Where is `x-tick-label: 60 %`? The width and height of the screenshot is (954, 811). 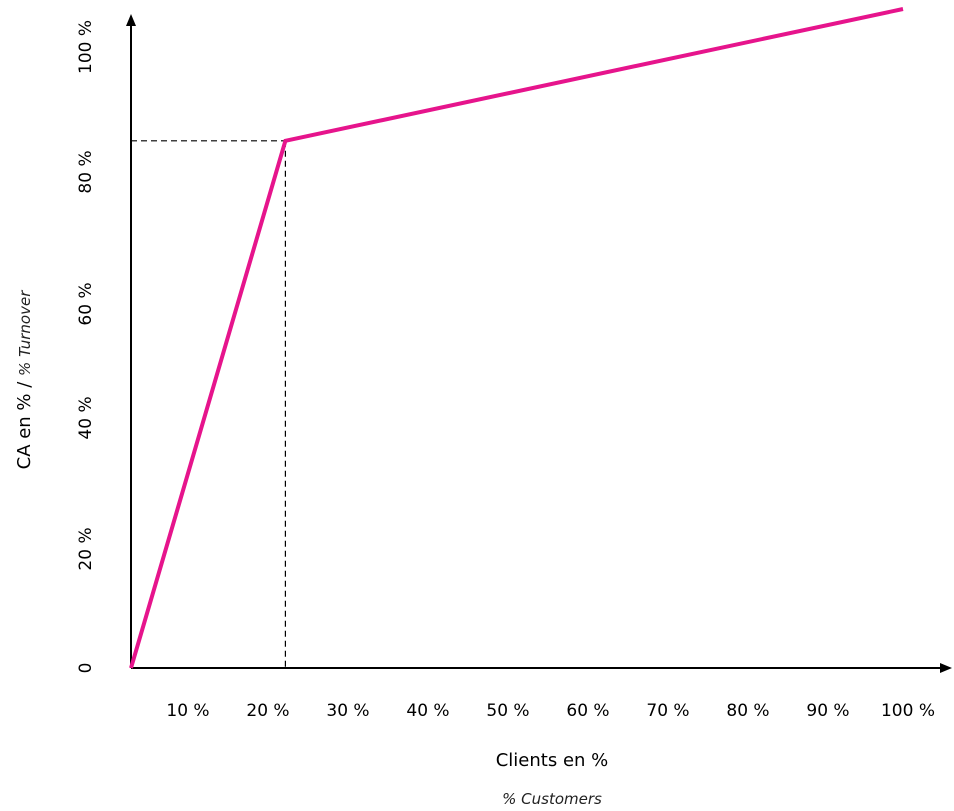 x-tick-label: 60 % is located at coordinates (587, 711).